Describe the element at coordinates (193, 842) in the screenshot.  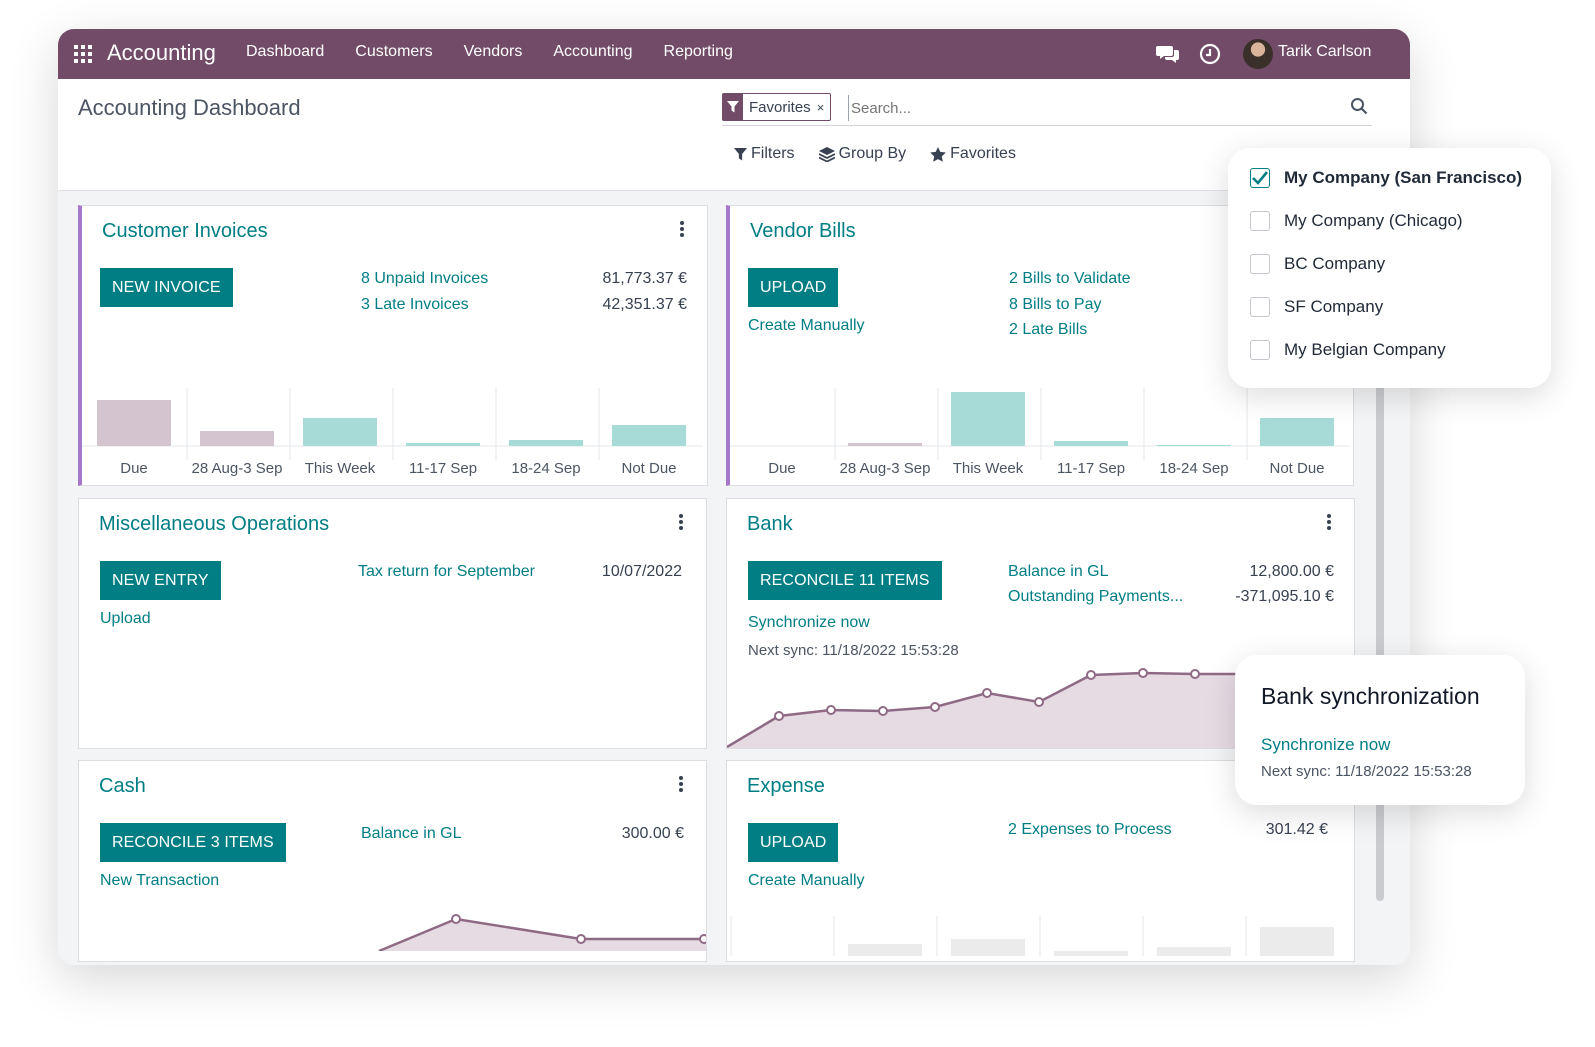
I see `reconcile-cash-button: RECONCILE 3 ITEMS` at that location.